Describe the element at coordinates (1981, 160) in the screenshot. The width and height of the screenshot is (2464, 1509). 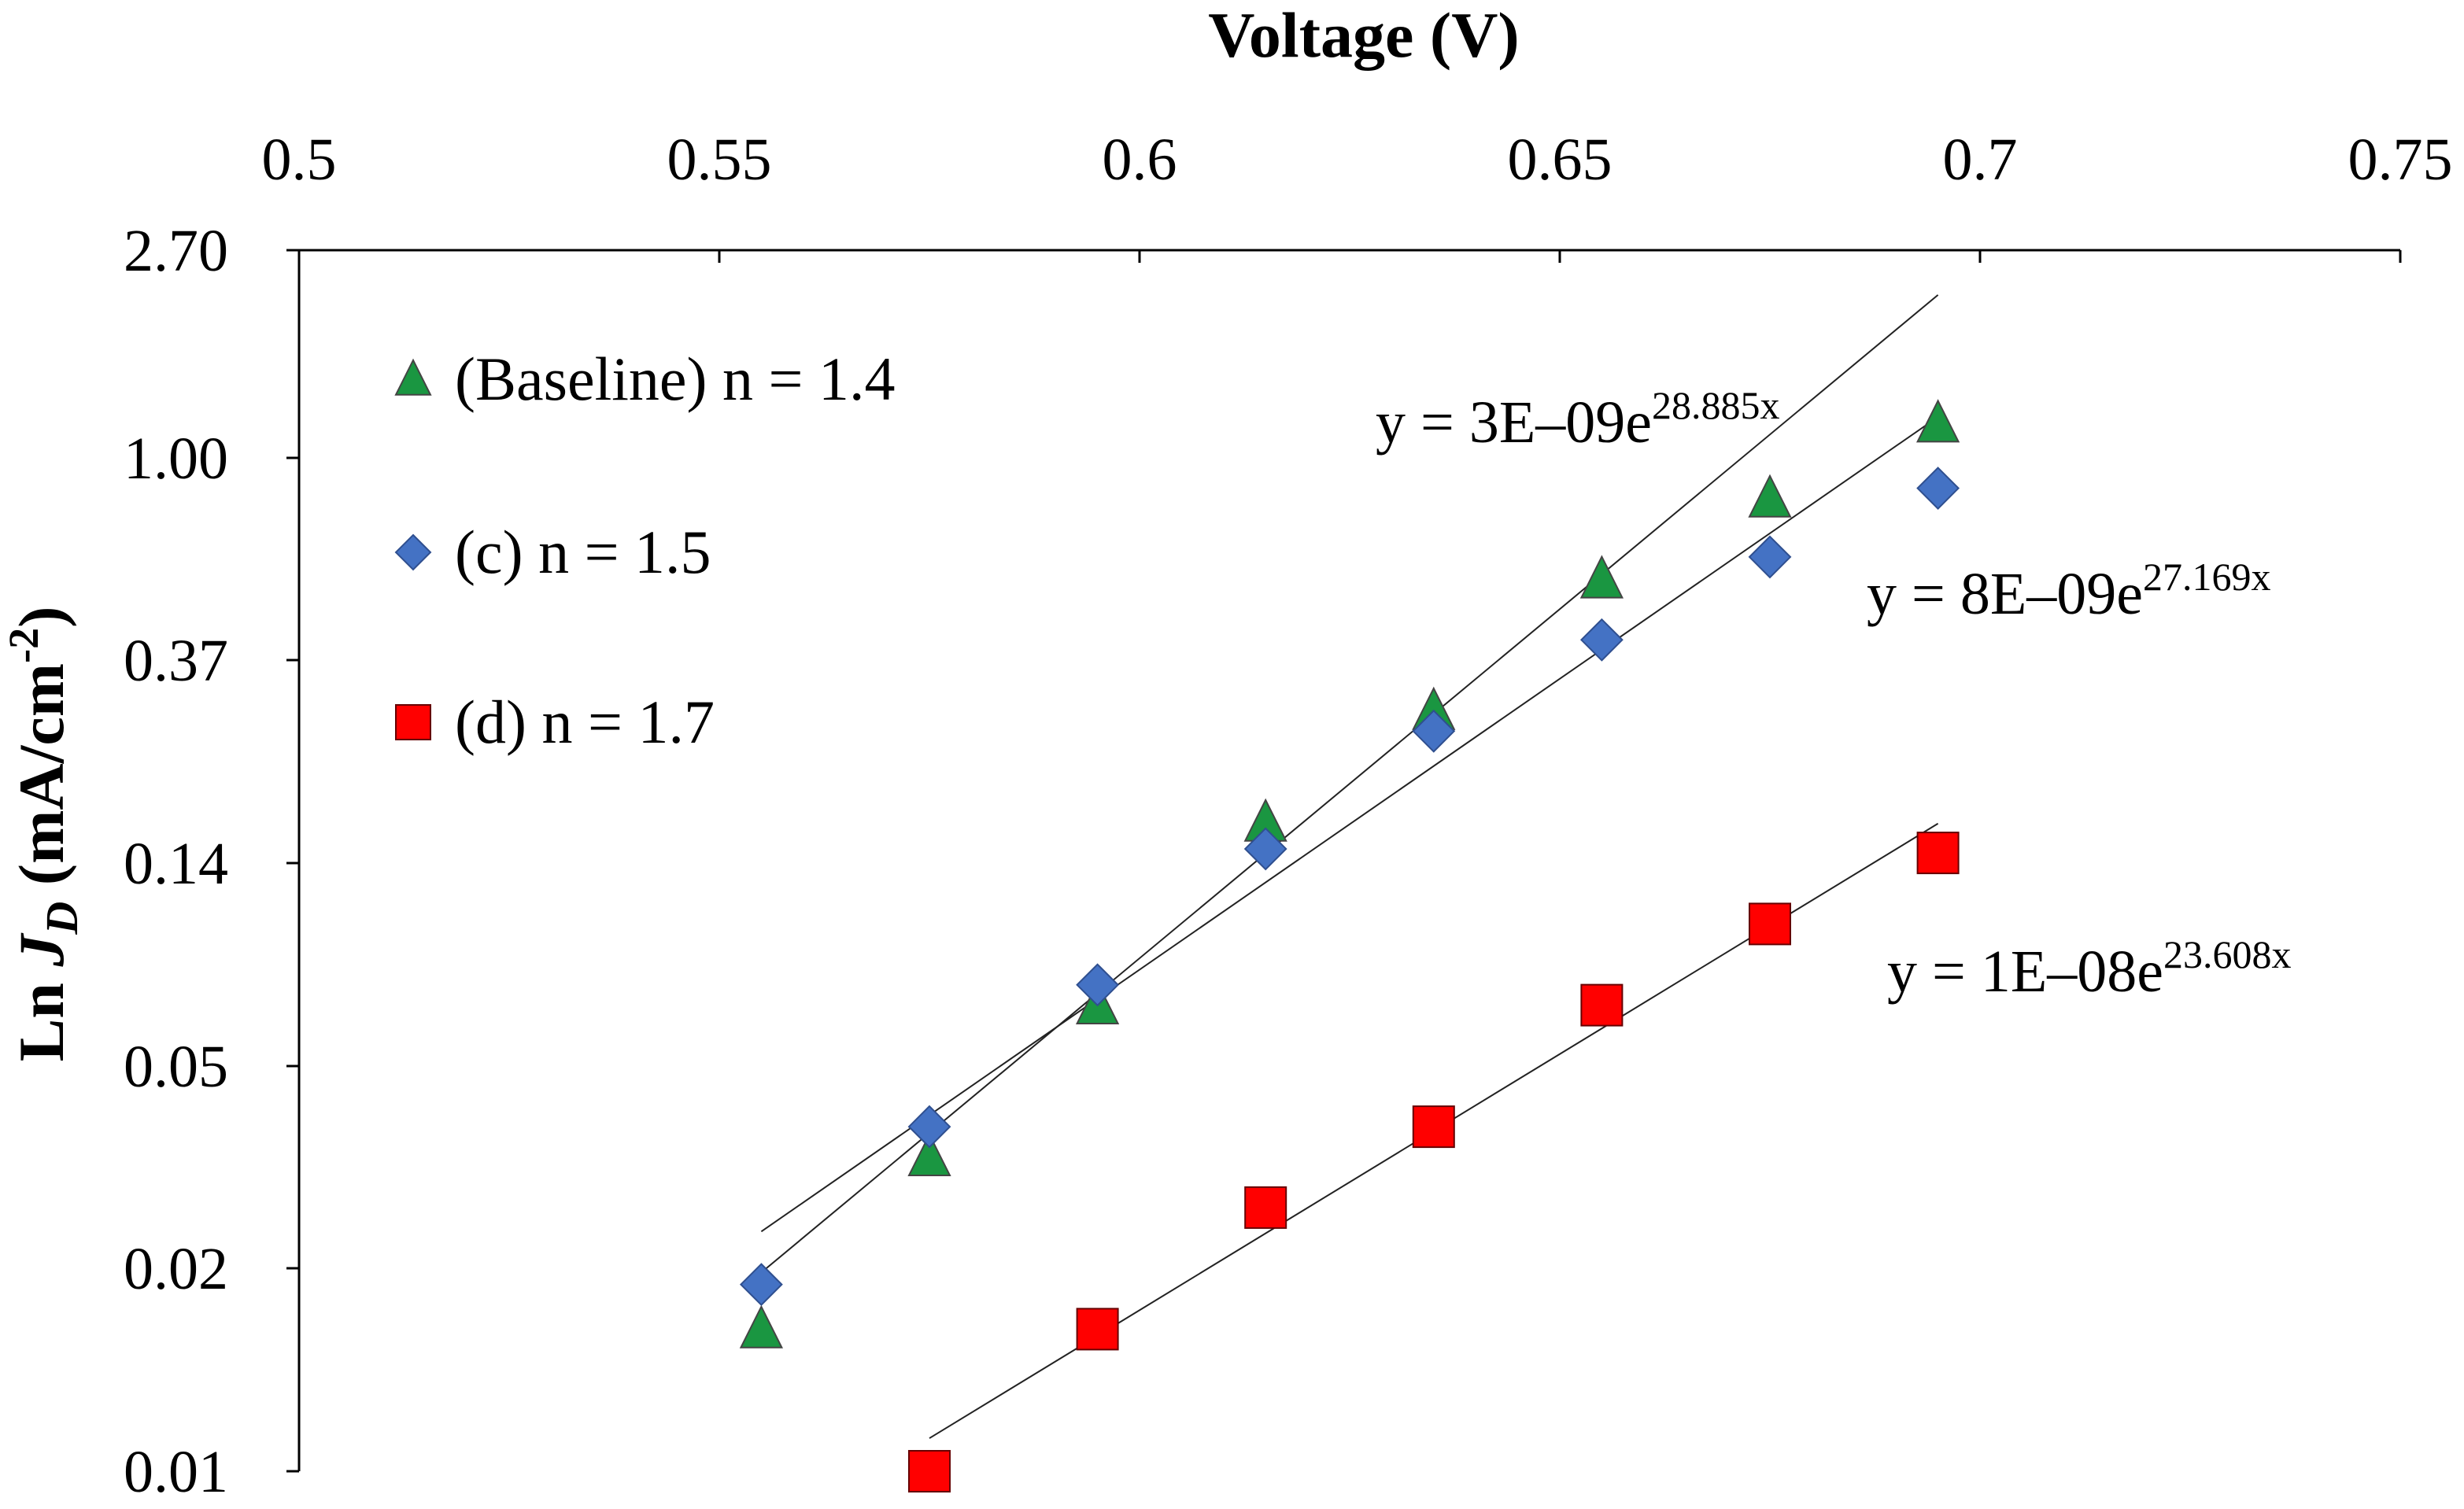
I see `x-tick-label: 0.7` at that location.